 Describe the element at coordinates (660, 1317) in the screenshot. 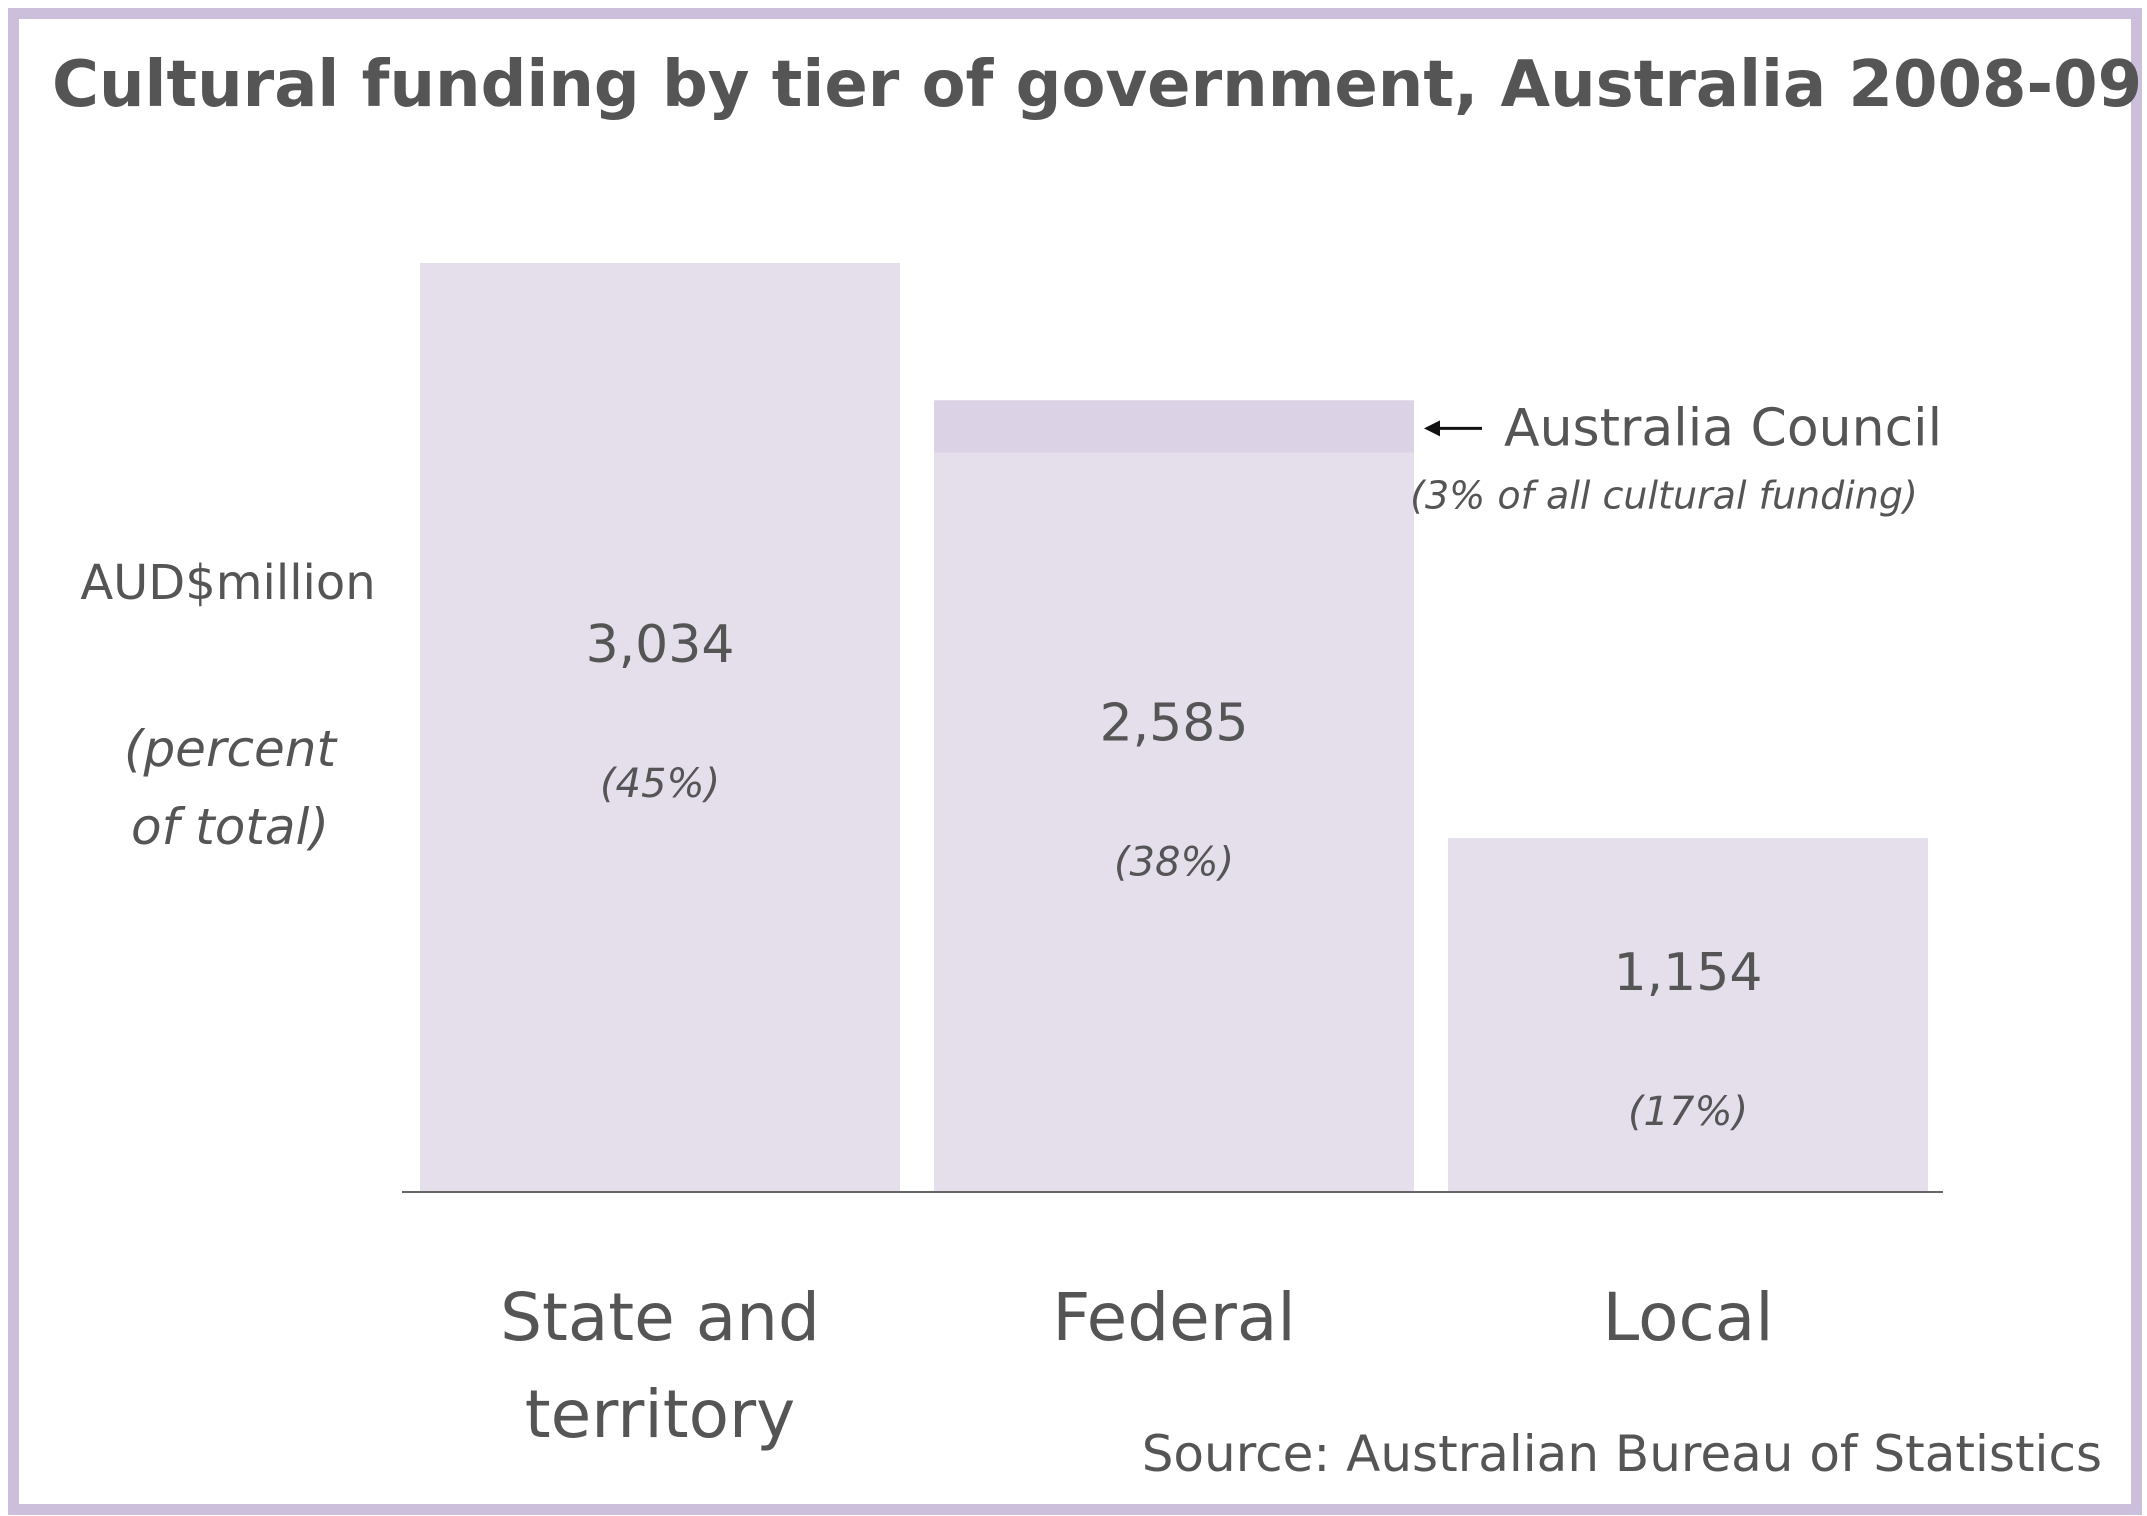

I see `category-label-0: State and` at that location.